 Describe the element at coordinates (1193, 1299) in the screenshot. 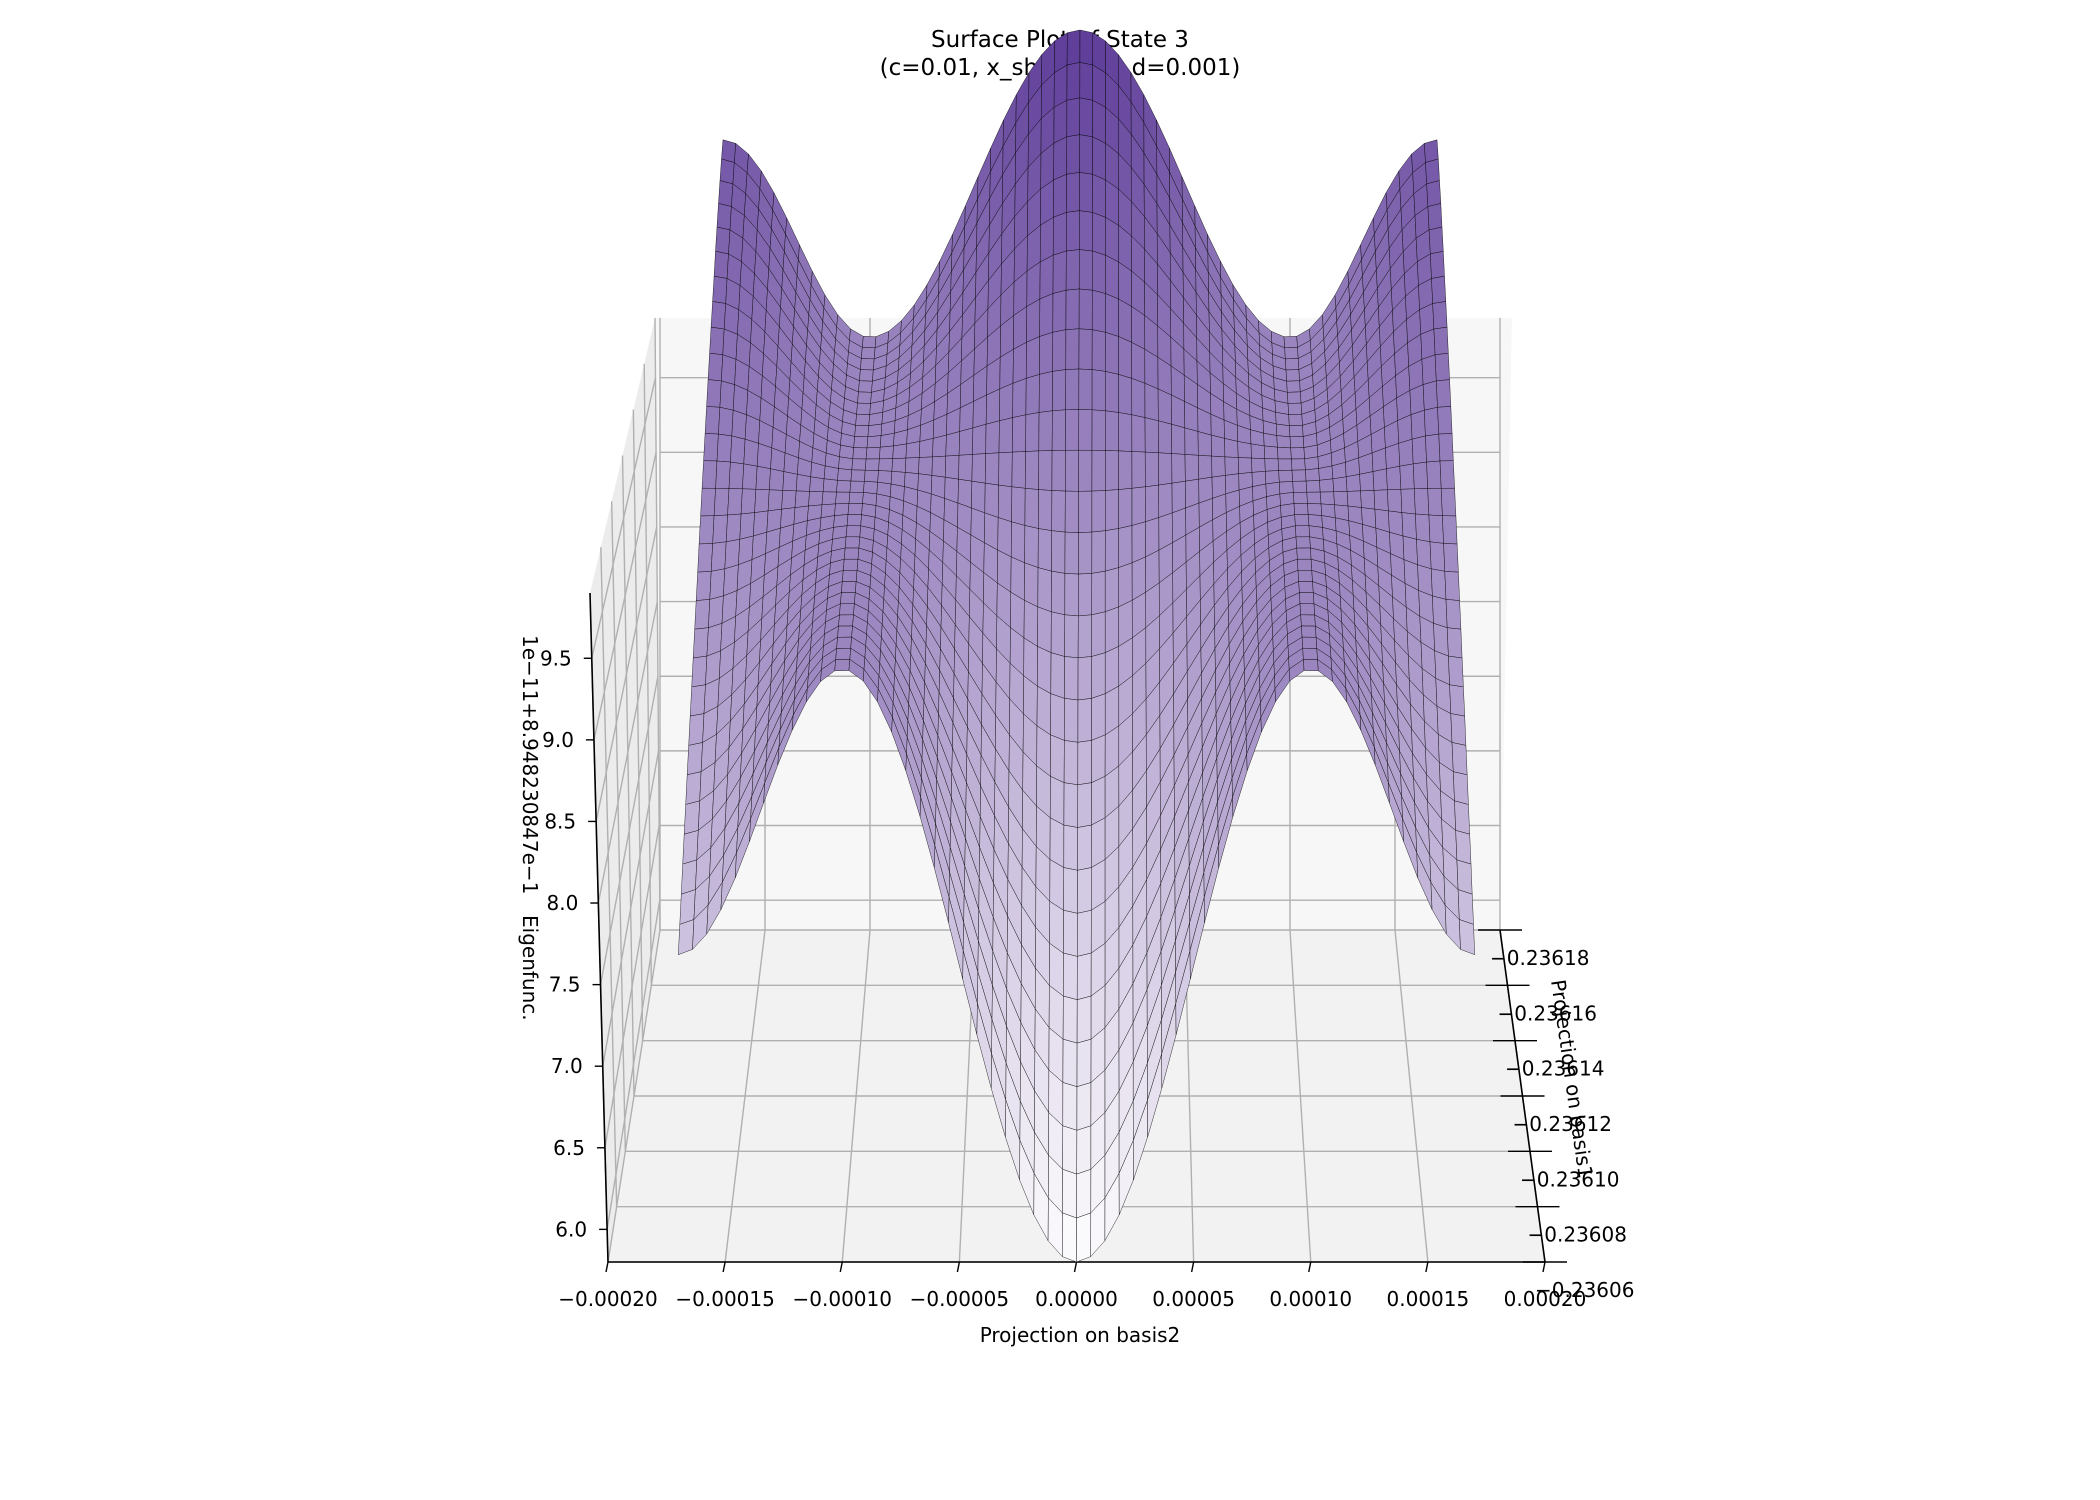

I see `x-tick-label: 0.00005` at that location.